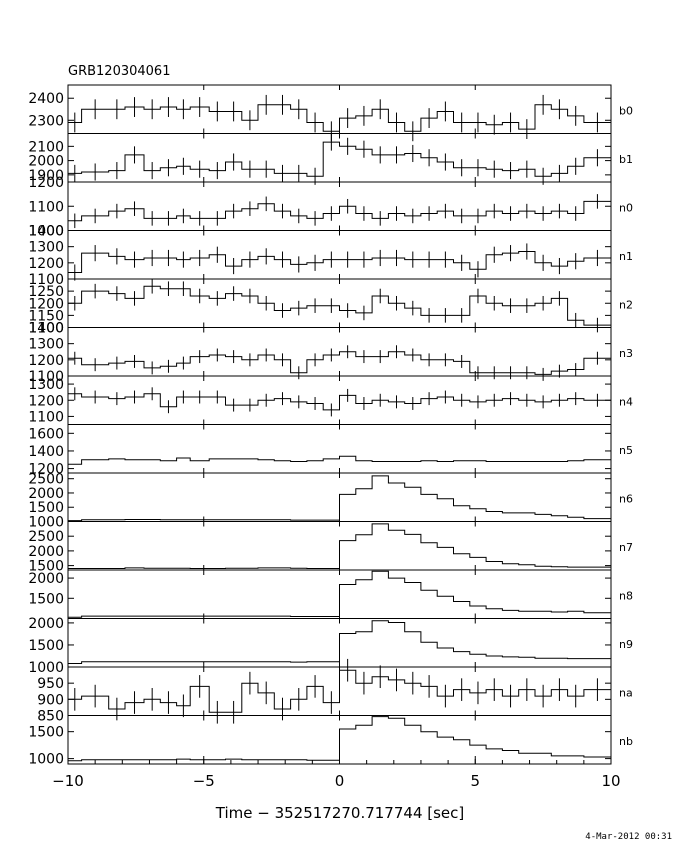  I want to click on y-tick-label-n3: 1100, so click(46, 377).